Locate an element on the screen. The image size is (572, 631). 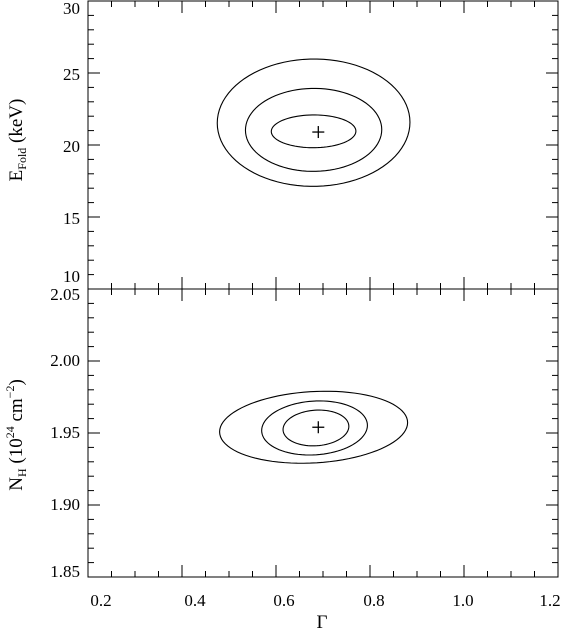
bottom-ytick-2.00: 2.00 is located at coordinates (65, 360).